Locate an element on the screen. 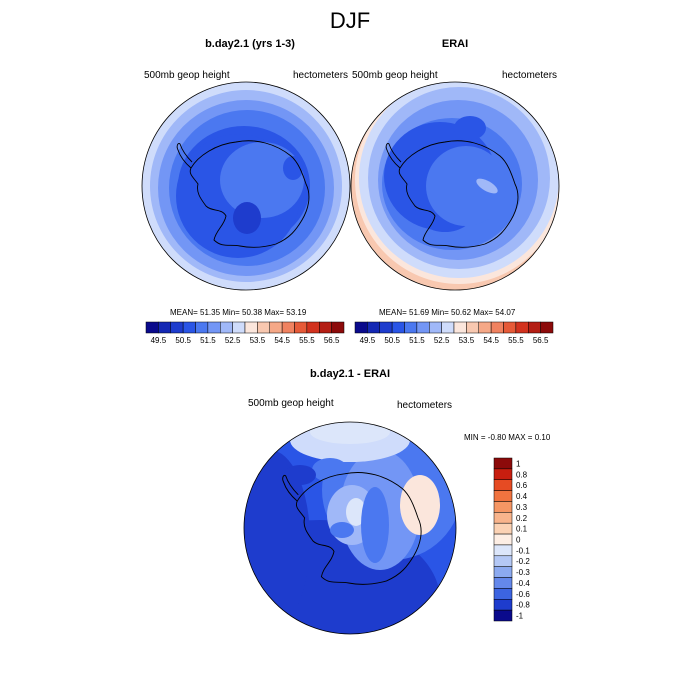 The image size is (700, 700). colorbar-tick-label: 0.4 is located at coordinates (522, 496).